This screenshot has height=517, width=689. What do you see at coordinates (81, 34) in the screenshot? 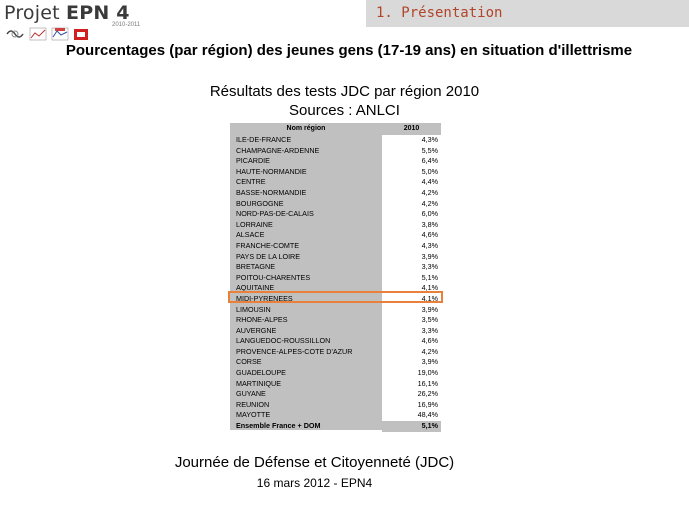
I see `red-emblem-logo-icon` at bounding box center [81, 34].